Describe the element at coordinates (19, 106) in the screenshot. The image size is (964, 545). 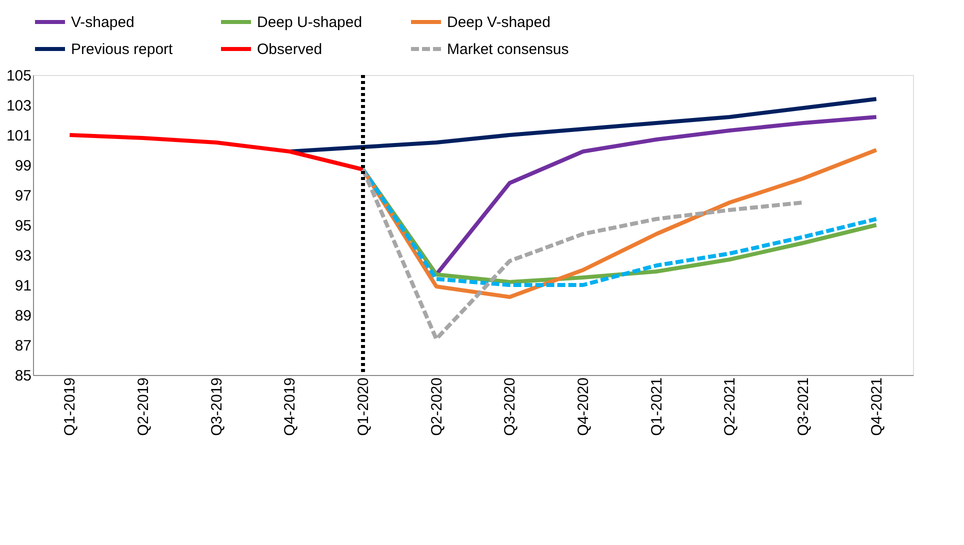
I see `y-tick-label: 103` at that location.